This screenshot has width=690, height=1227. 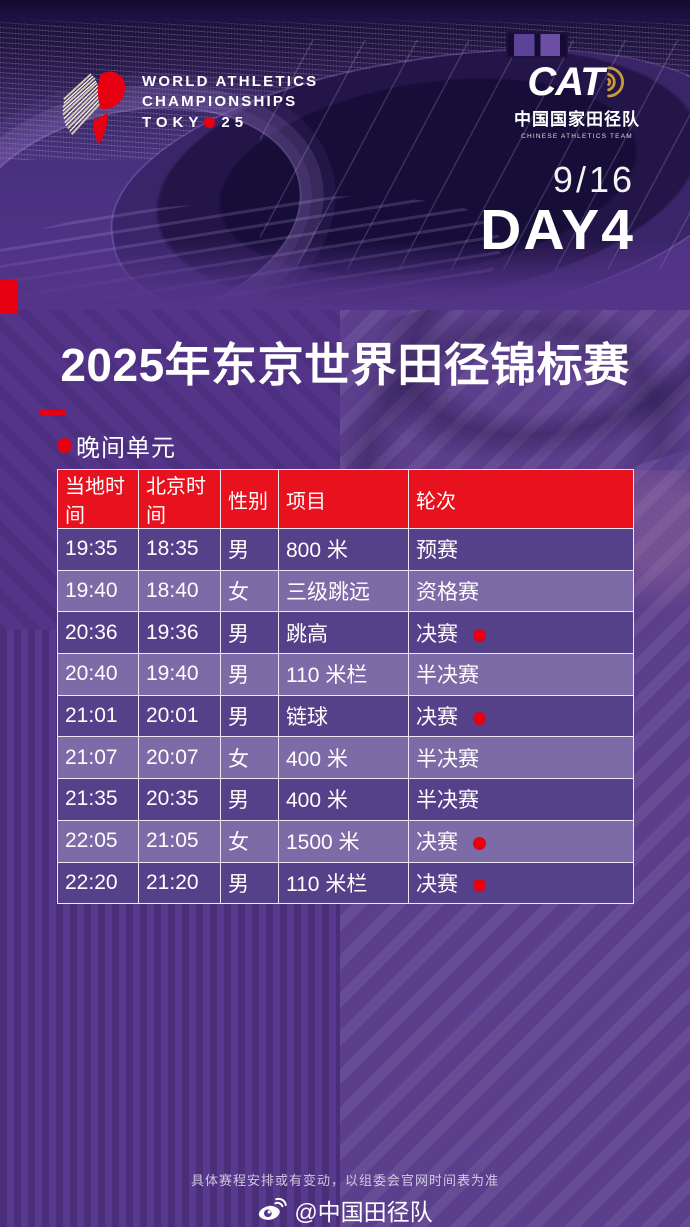 I want to click on cell-event: 1500 米, so click(x=343, y=841).